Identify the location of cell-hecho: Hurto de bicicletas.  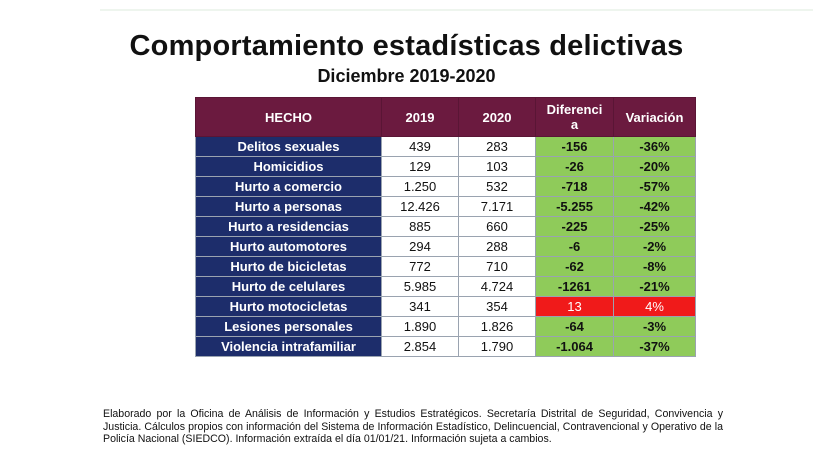
(288, 266).